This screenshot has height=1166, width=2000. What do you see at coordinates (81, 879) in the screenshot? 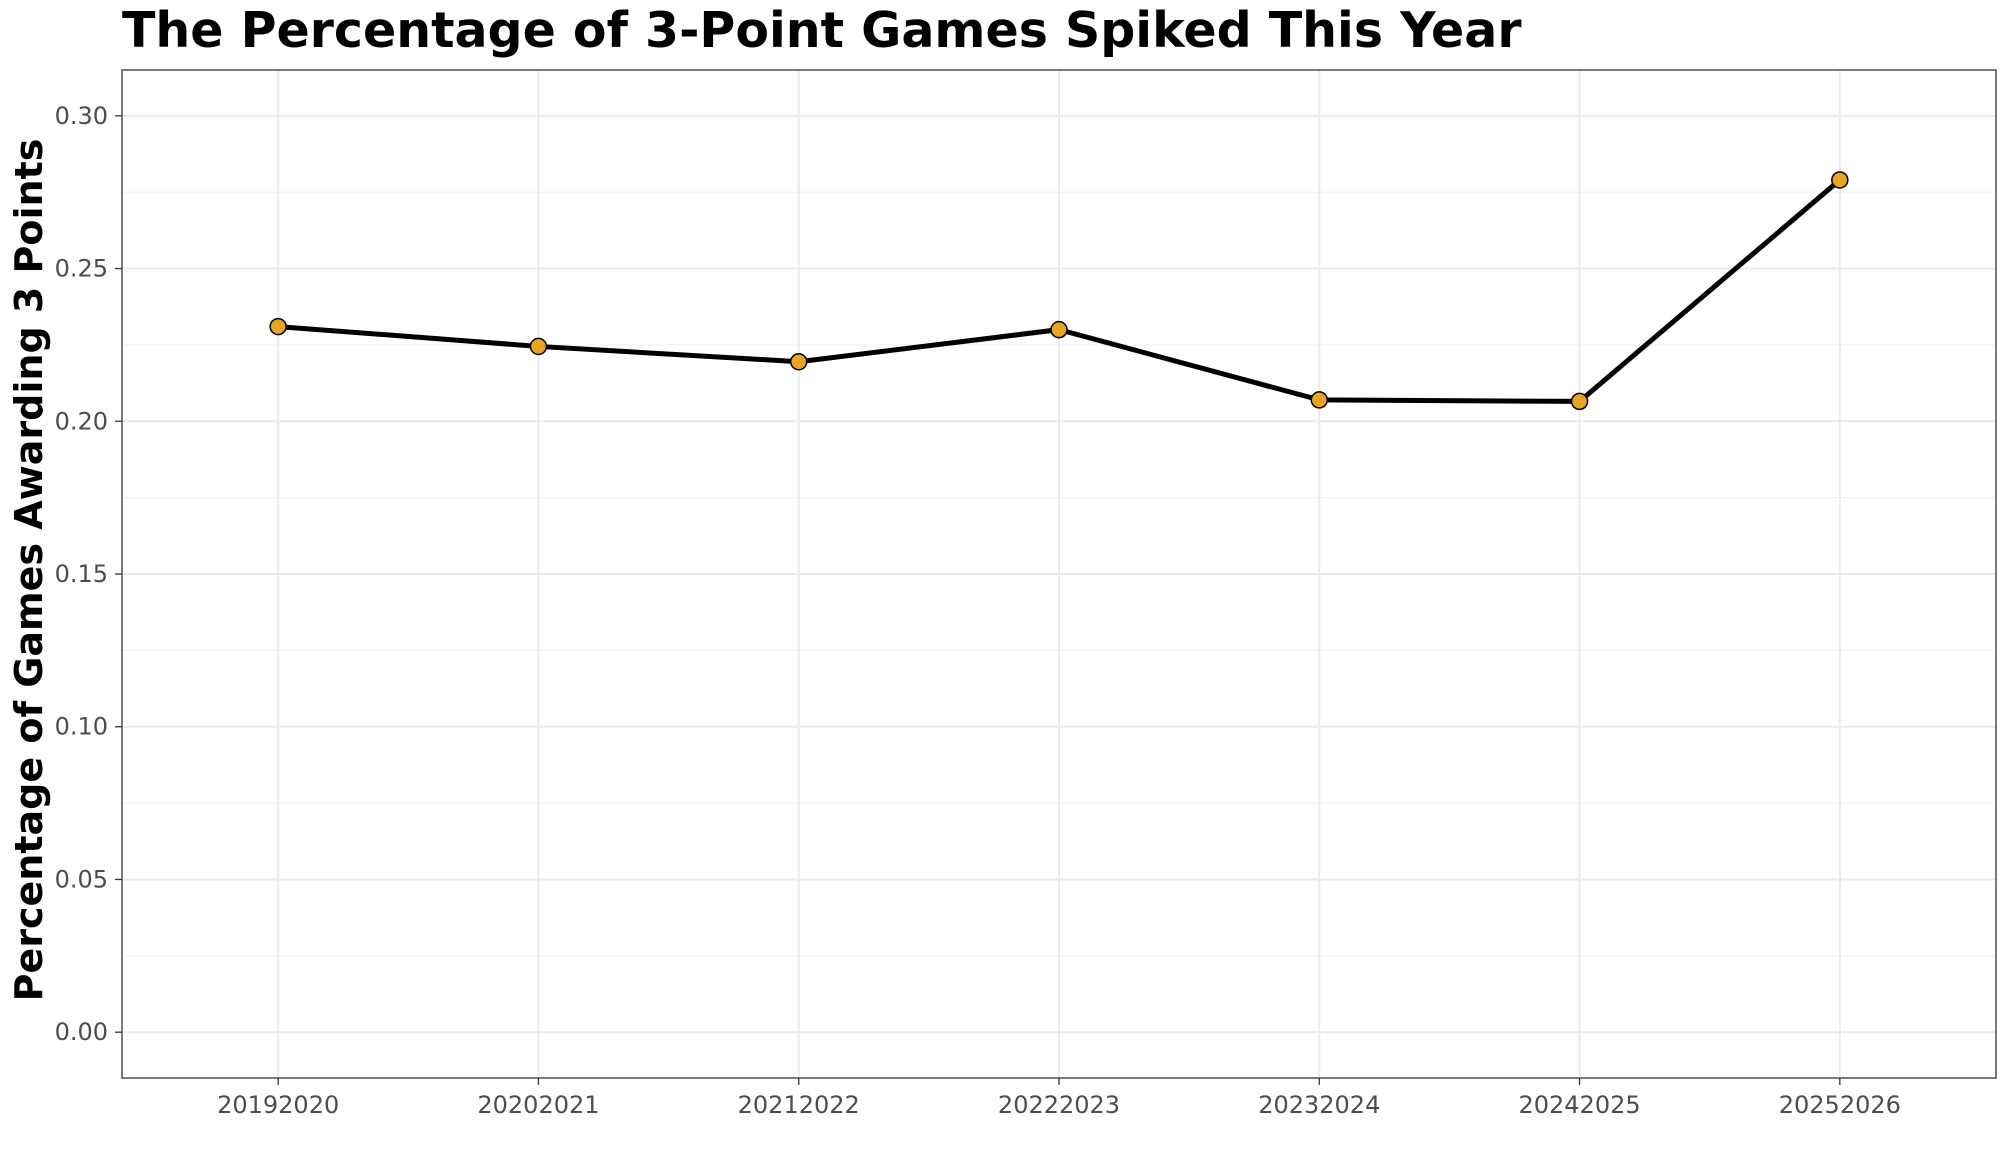
I see `y-tick-label: 0.05` at bounding box center [81, 879].